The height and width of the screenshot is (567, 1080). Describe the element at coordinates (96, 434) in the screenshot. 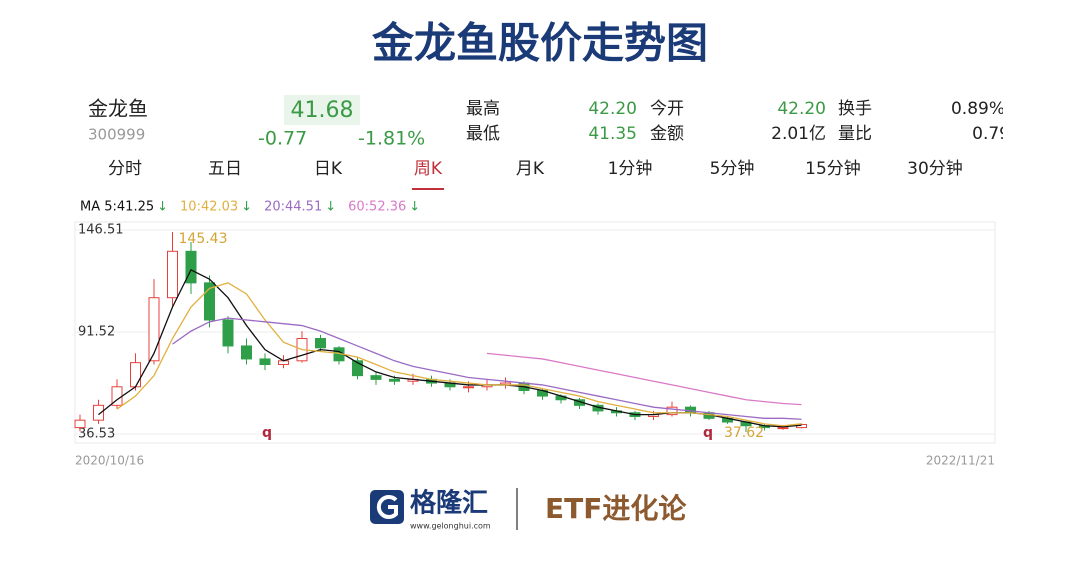

I see `y-tick-label: 36.53` at that location.